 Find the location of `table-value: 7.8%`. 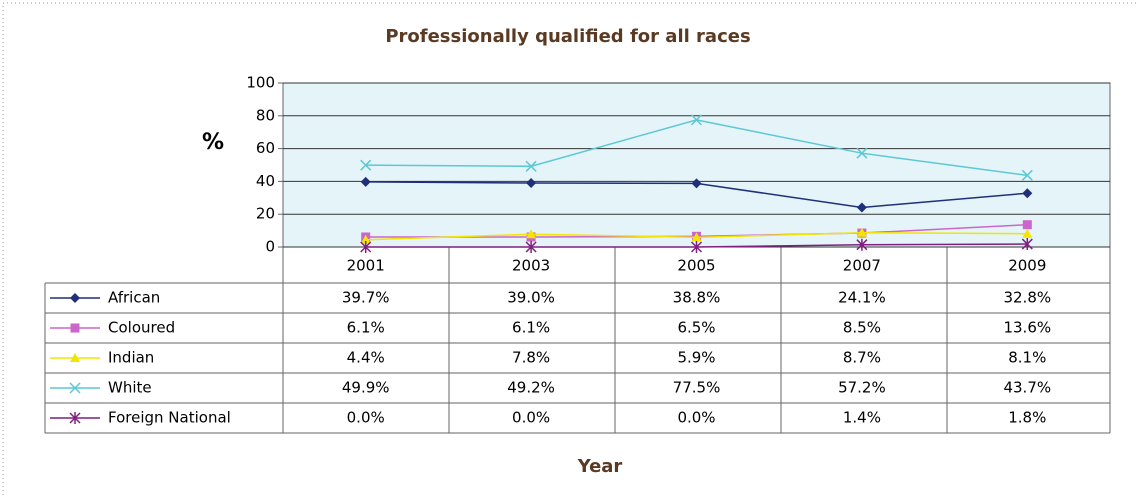

table-value: 7.8% is located at coordinates (531, 358).